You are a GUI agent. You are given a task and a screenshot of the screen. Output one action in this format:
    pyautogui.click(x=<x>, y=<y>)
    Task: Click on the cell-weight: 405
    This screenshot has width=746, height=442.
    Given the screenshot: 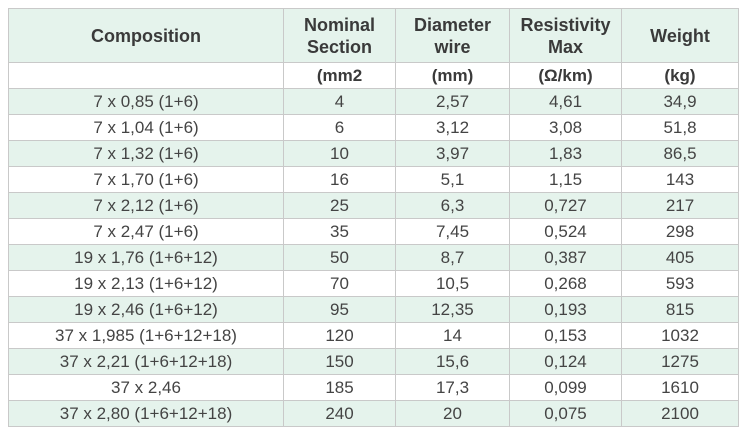 What is the action you would take?
    pyautogui.click(x=680, y=257)
    